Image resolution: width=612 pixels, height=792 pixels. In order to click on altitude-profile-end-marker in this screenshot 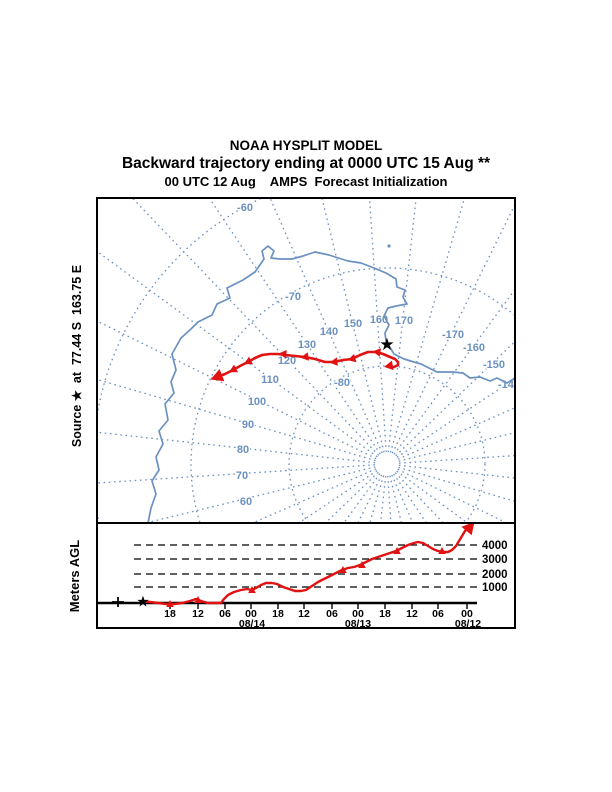, I will do `click(468, 528)`.